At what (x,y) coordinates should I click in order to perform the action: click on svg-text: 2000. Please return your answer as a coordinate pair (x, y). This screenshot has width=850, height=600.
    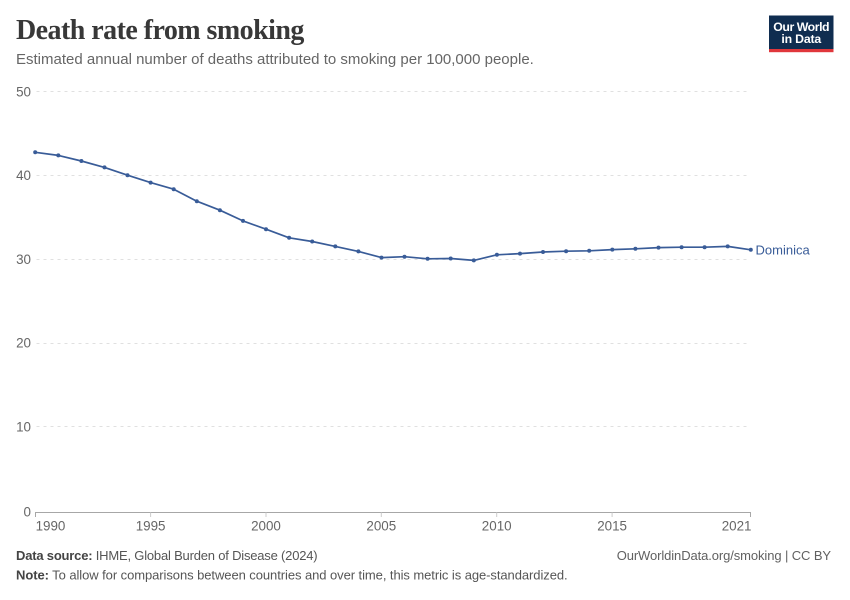
    Looking at the image, I should click on (266, 526).